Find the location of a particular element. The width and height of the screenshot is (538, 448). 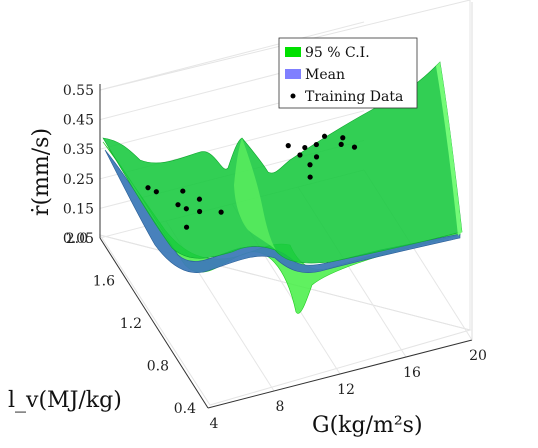

x-axis-label: G(kg/m²s) is located at coordinates (367, 425).